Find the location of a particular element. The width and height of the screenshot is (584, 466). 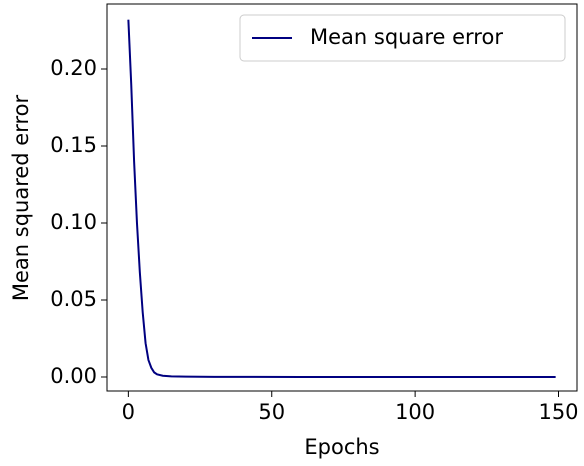

y-tick-label: 0.10 is located at coordinates (73, 222).